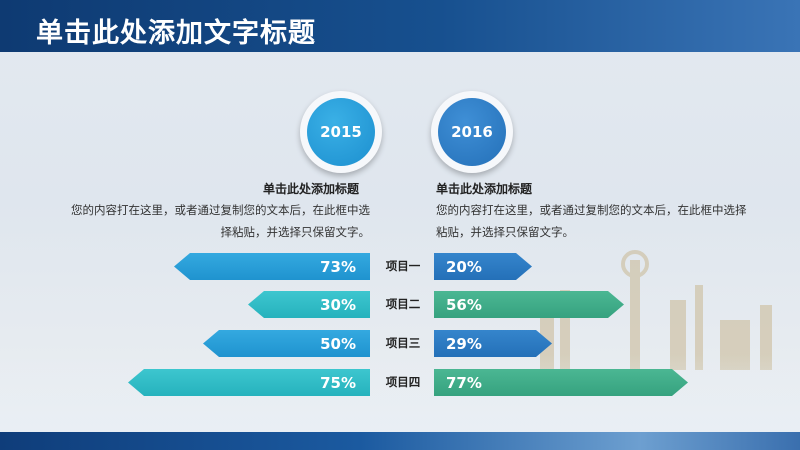  What do you see at coordinates (403, 343) in the screenshot?
I see `row-label-item-3: 项目三` at bounding box center [403, 343].